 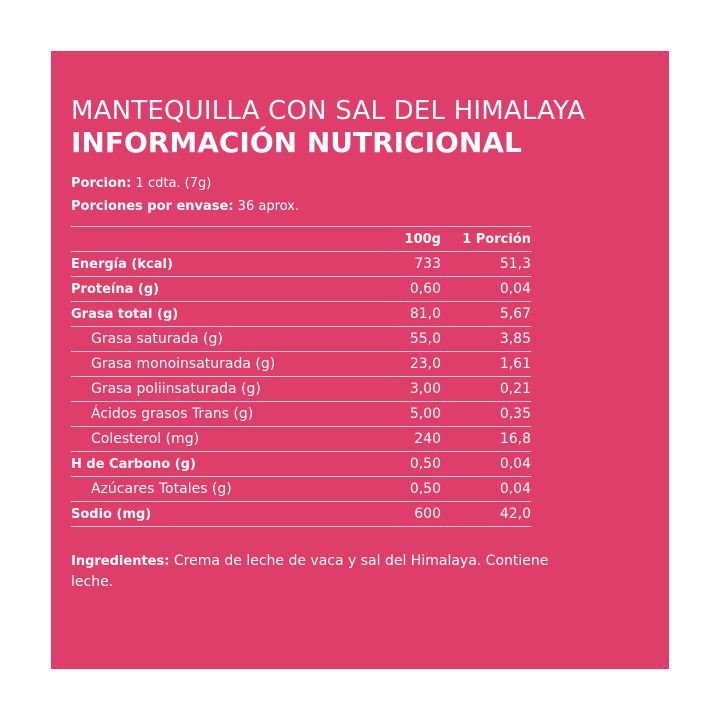 What do you see at coordinates (394, 389) in the screenshot?
I see `value-per-100g: 3,00` at bounding box center [394, 389].